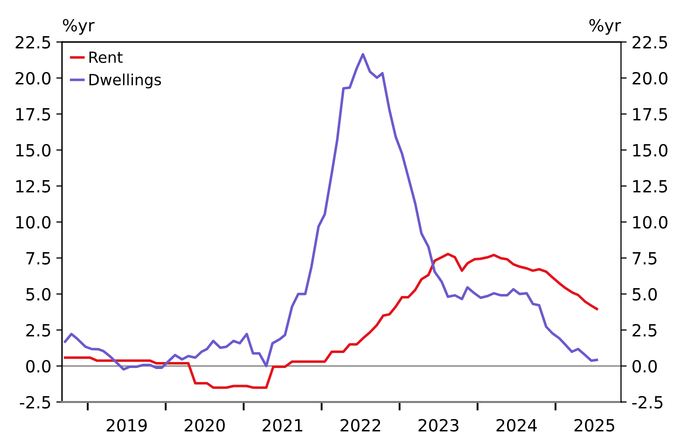  What do you see at coordinates (650, 114) in the screenshot?
I see `y2-tick-label: 17.5` at bounding box center [650, 114].